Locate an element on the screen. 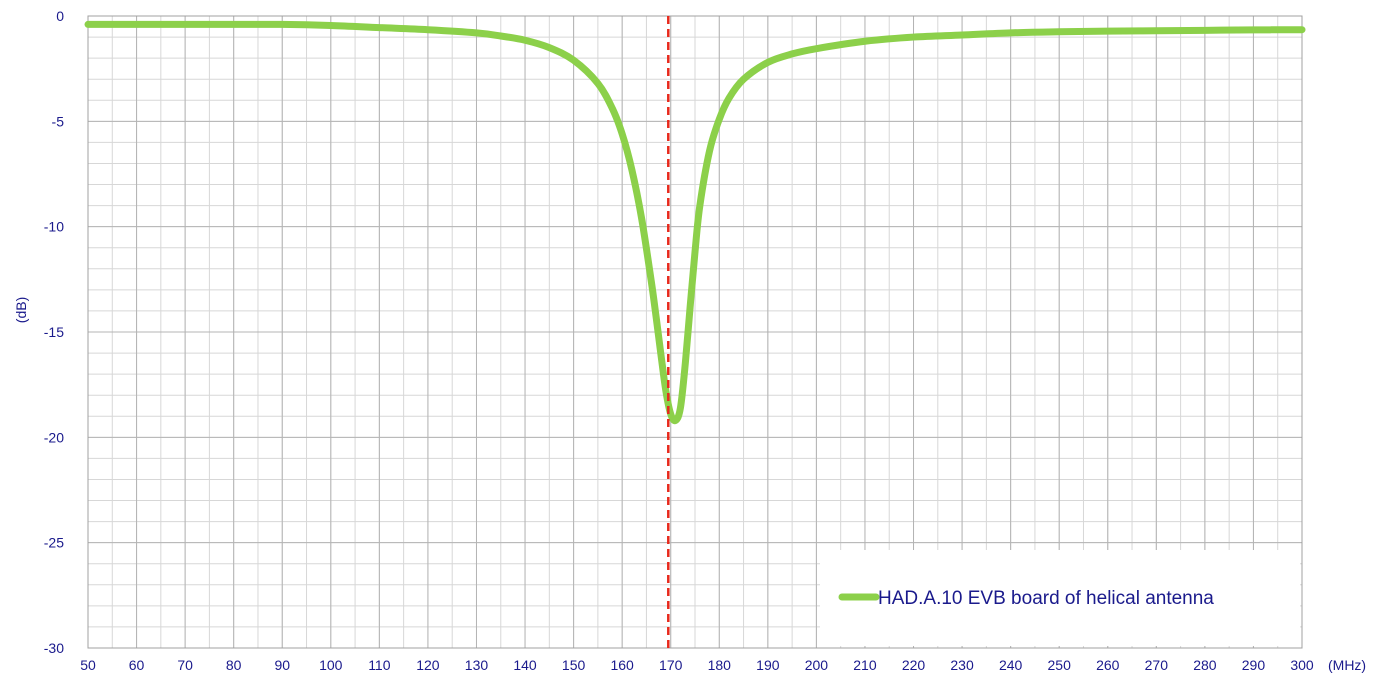 This screenshot has width=1397, height=689. y-axis-unit-label: (dB) is located at coordinates (21, 310).